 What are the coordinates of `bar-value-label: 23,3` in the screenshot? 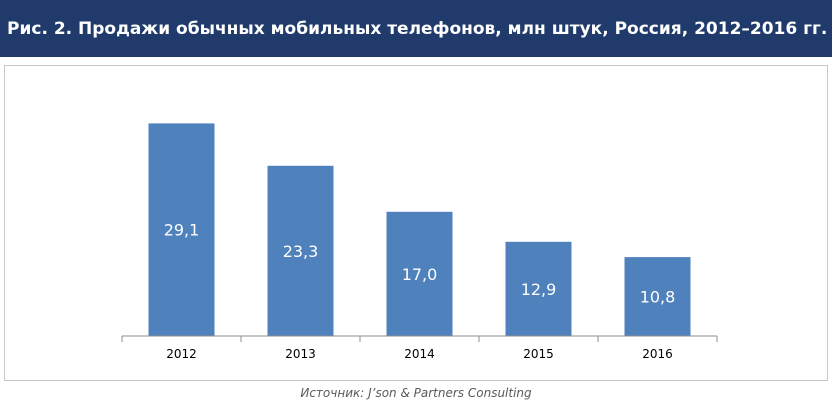 It's located at (301, 251).